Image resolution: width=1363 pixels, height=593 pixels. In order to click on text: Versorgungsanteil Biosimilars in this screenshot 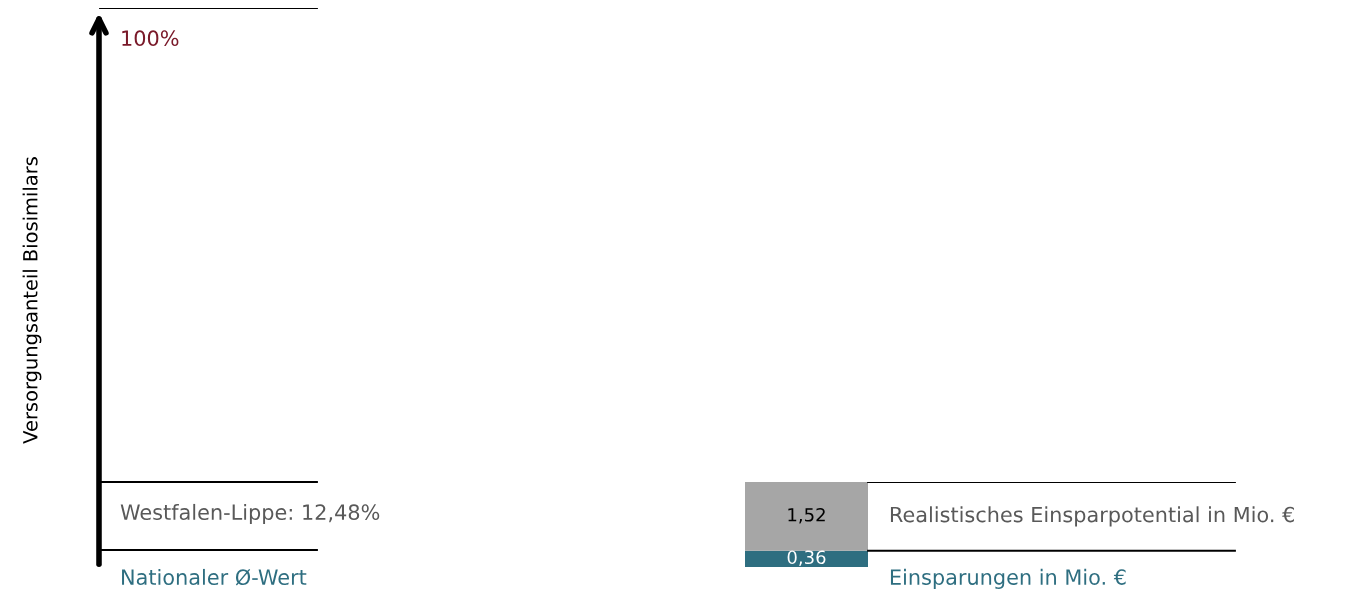, I will do `click(32, 300)`.